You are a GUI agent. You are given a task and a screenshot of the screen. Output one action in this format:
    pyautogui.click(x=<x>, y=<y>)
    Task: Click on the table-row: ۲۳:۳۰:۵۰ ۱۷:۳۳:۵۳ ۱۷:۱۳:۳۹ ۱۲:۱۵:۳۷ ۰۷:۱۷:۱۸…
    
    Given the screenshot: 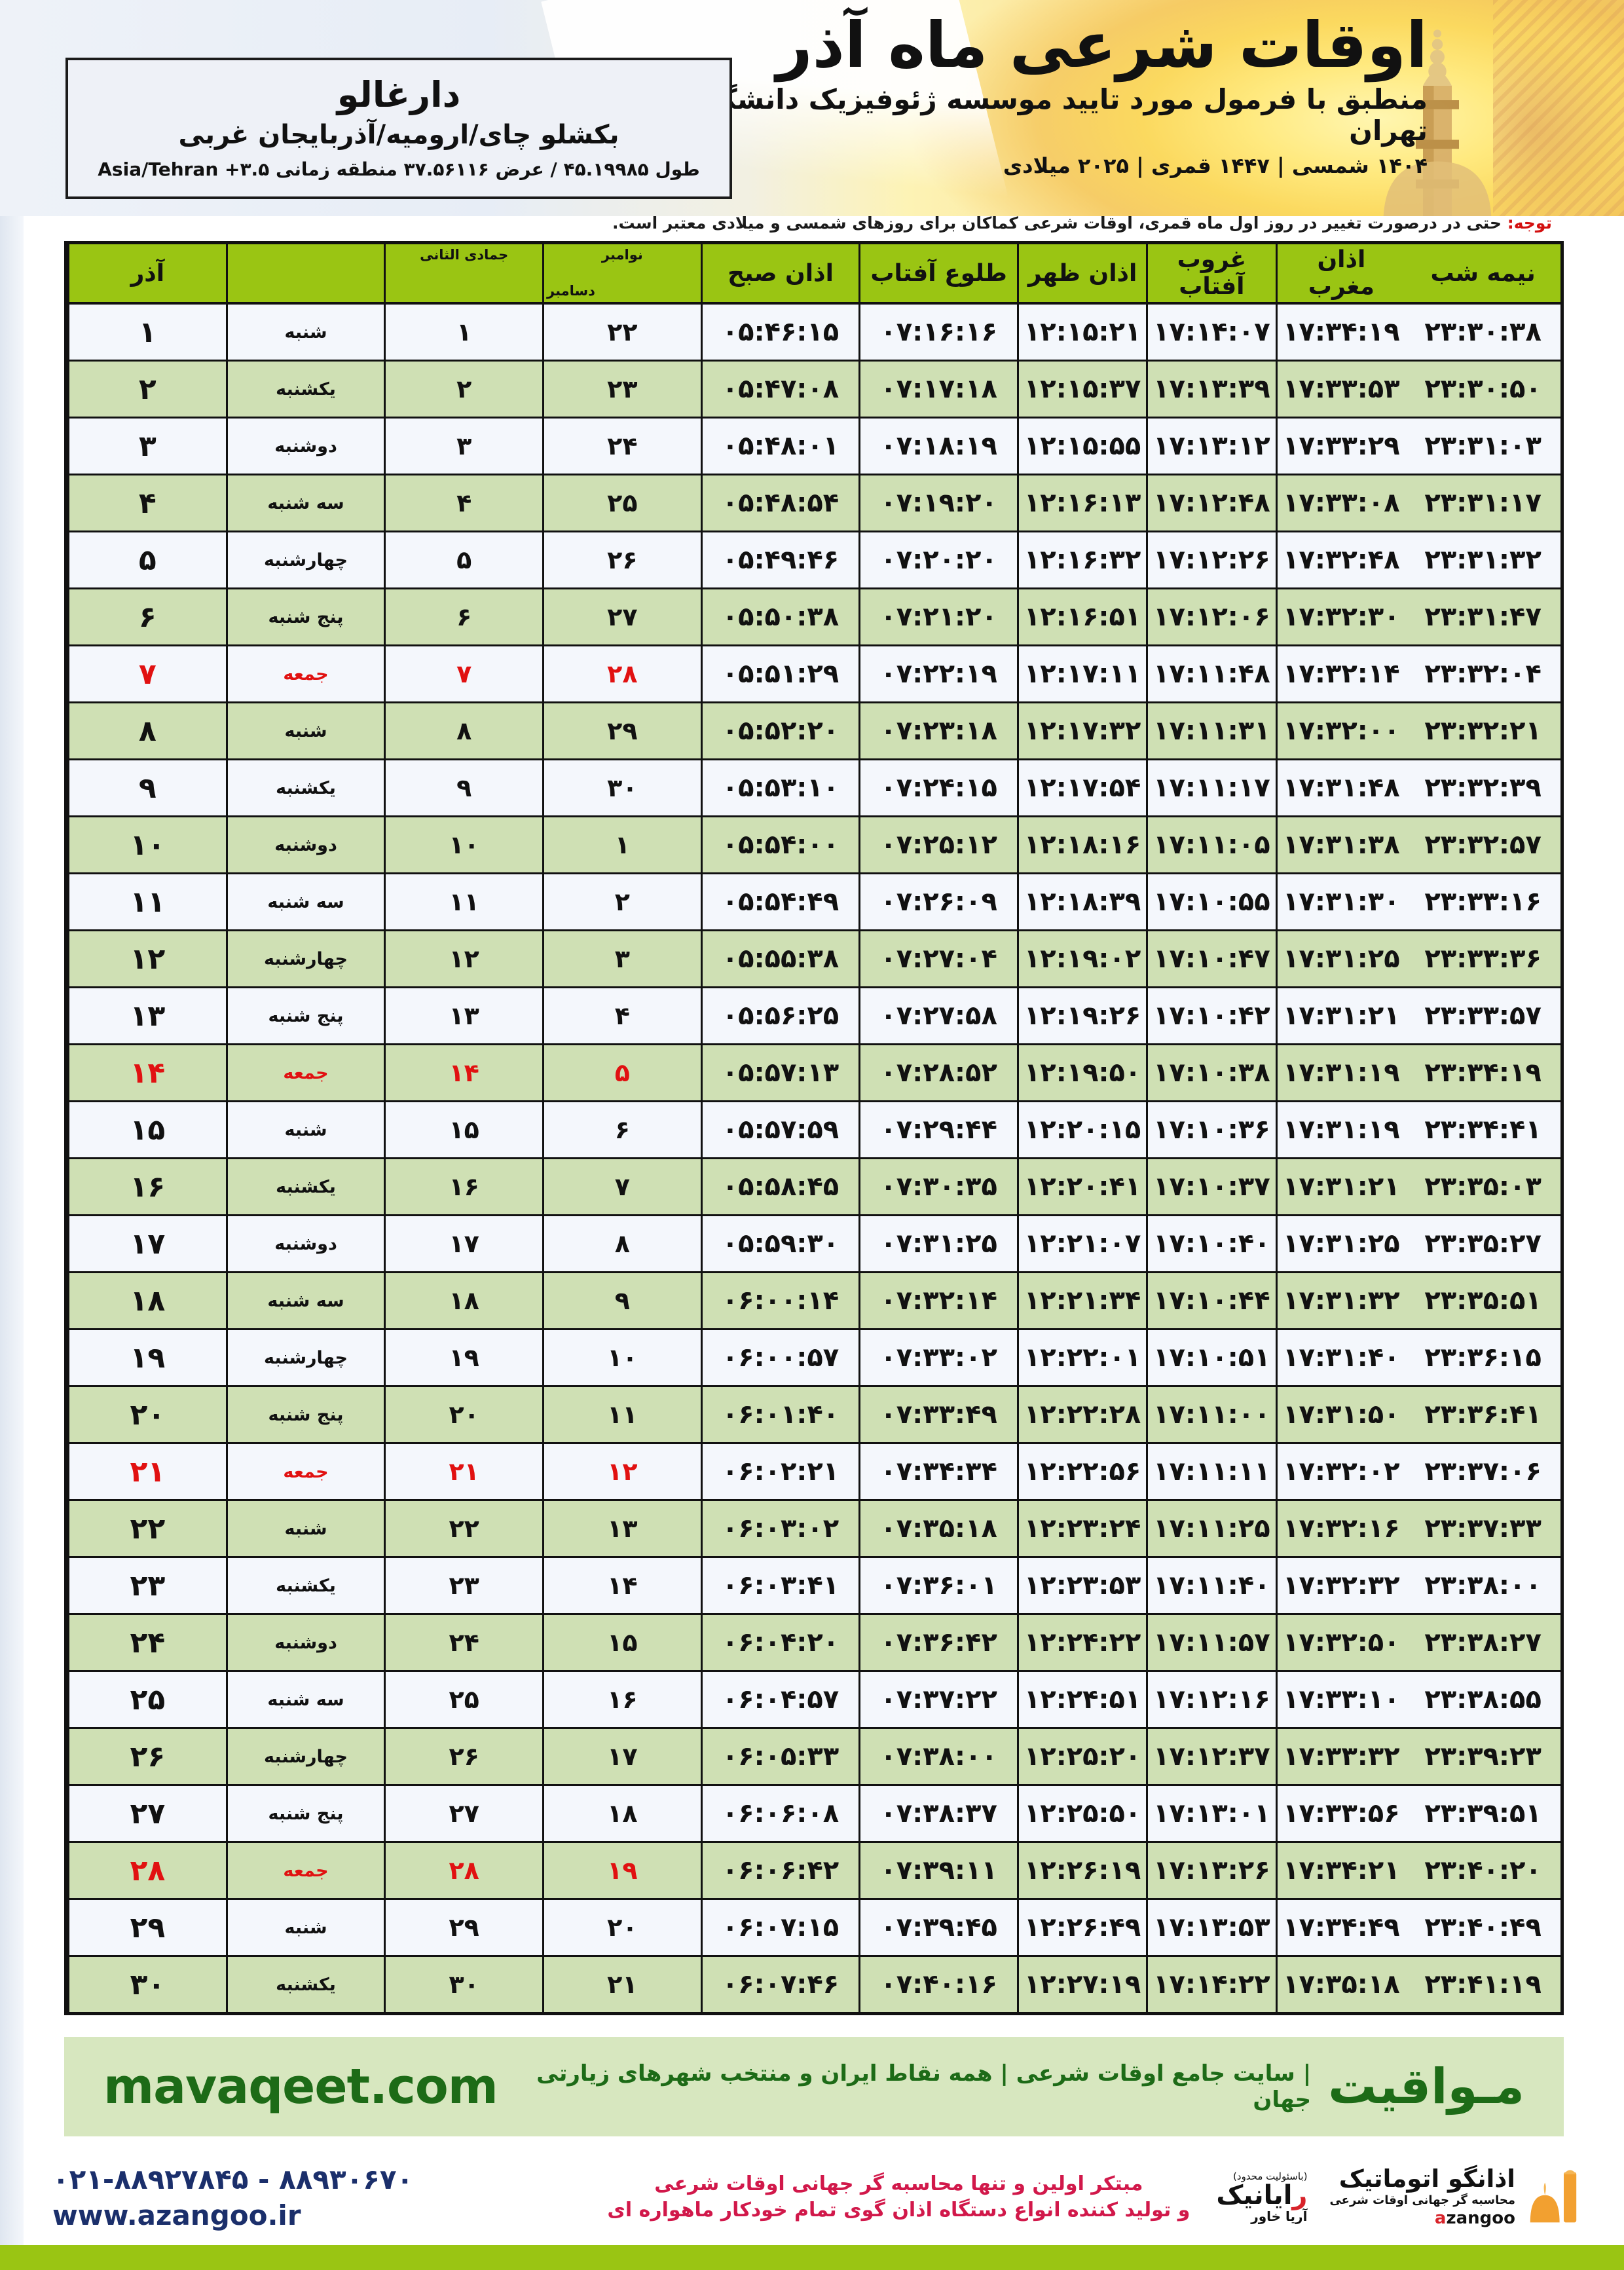 What is the action you would take?
    pyautogui.click(x=813, y=389)
    